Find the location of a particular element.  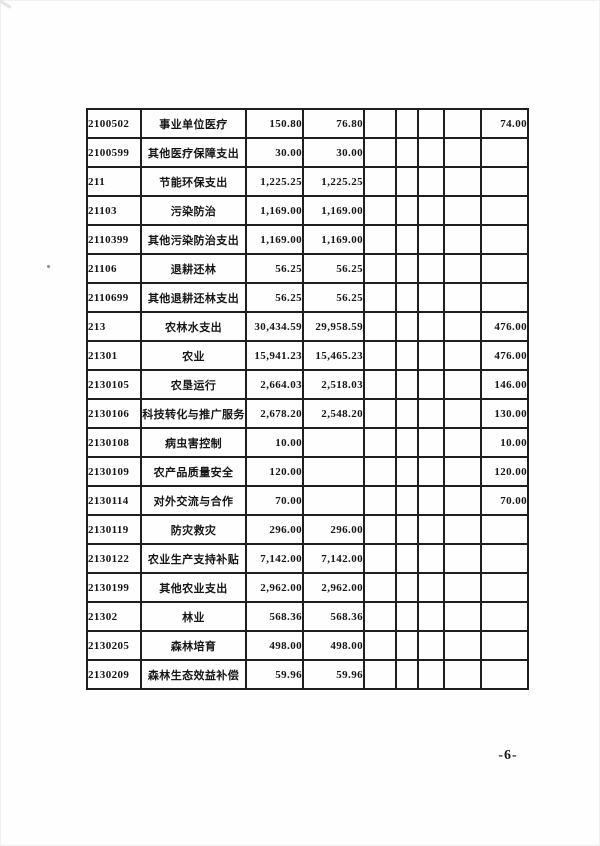

table-row: 2130105 农垦运行 2,664.03 2,518.03 146.00 is located at coordinates (307, 384).